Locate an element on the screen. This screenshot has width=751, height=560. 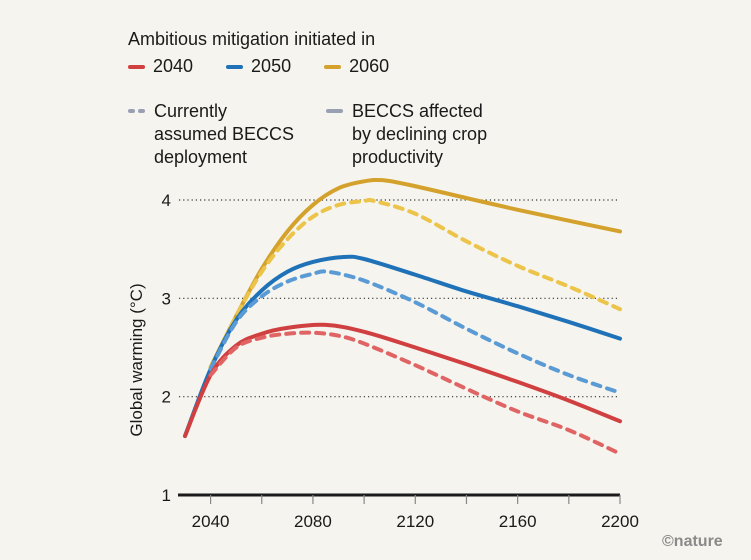
x-tick-label: 2200 is located at coordinates (620, 521).